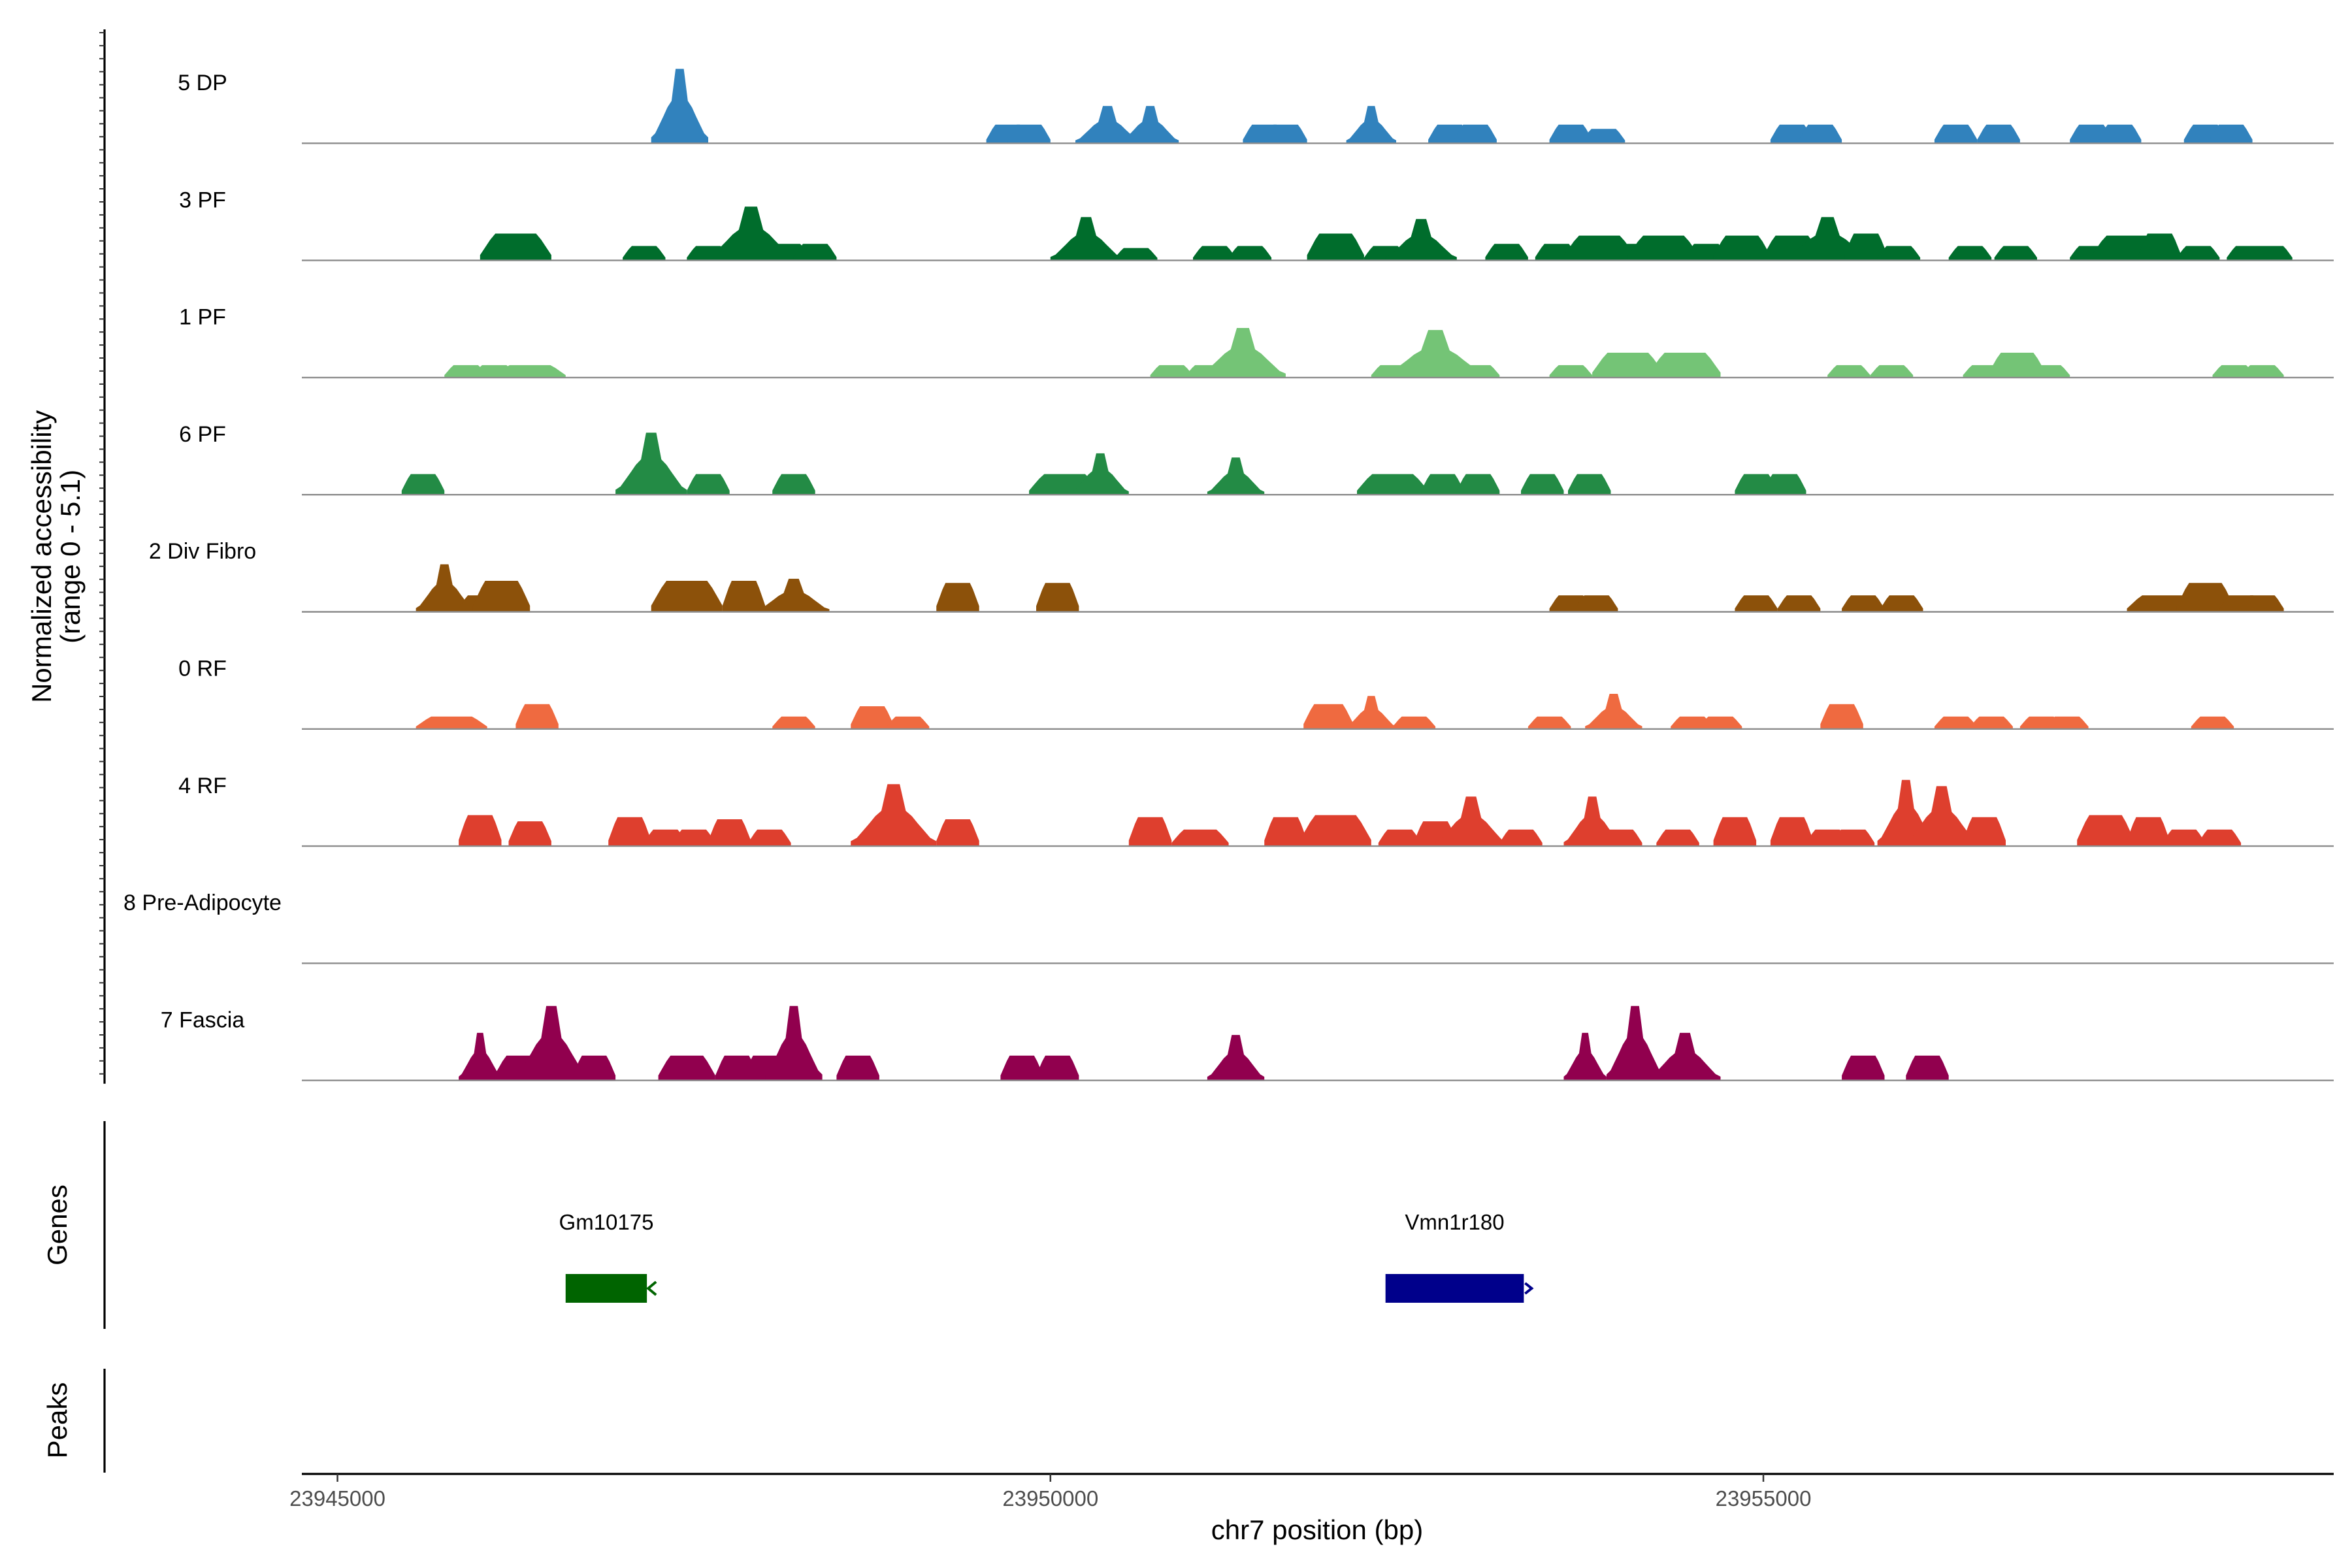  I want to click on x-ticks: 23945000 23950000 23955000, so click(1050, 1492).